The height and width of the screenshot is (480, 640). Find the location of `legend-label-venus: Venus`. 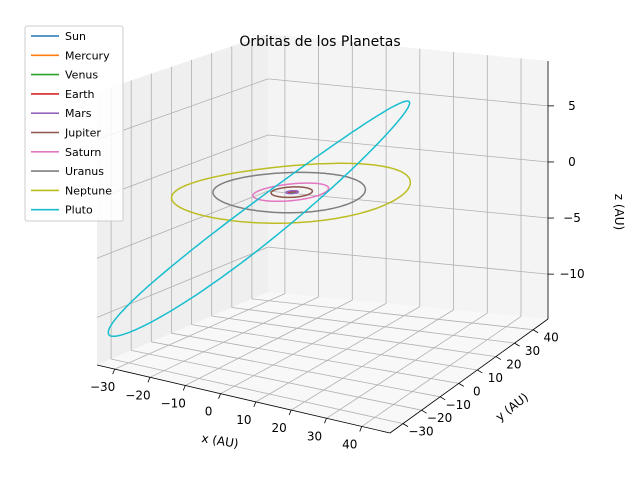

legend-label-venus: Venus is located at coordinates (81, 75).